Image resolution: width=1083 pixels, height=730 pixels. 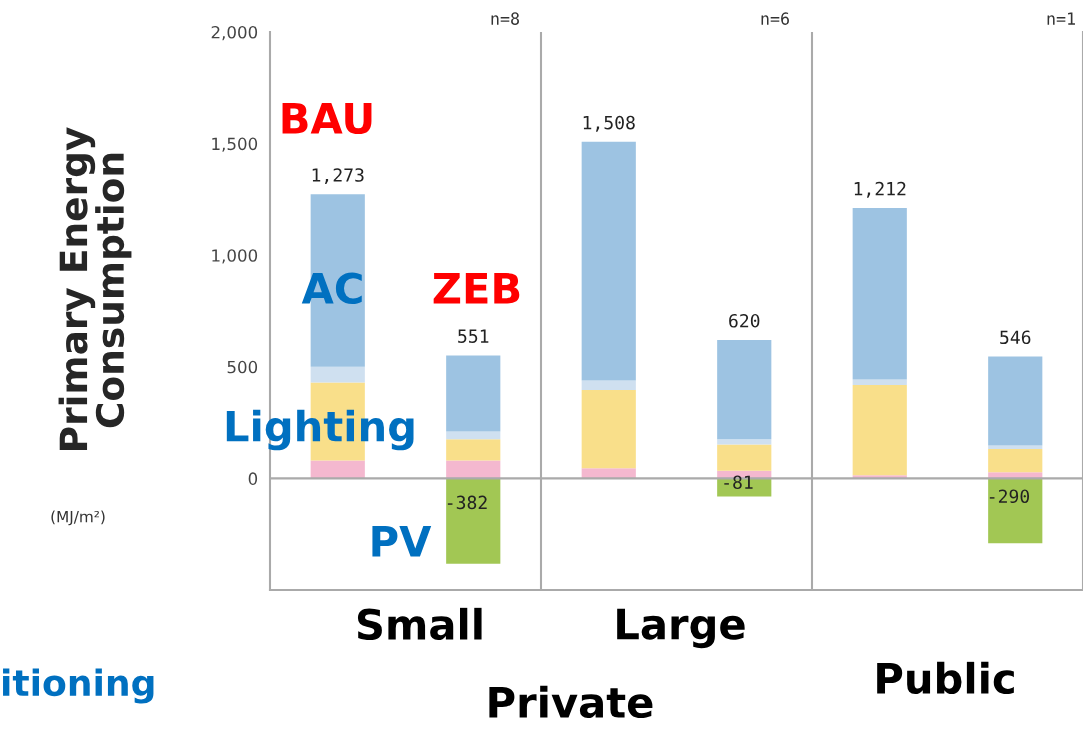 What do you see at coordinates (744, 320) in the screenshot?
I see `annotation: 620` at bounding box center [744, 320].